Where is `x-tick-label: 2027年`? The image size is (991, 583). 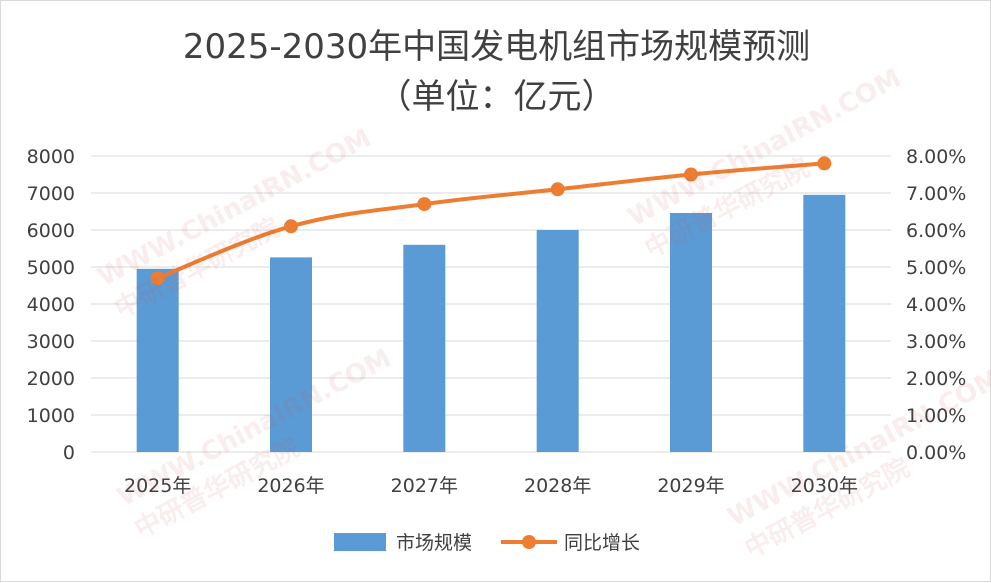 x-tick-label: 2027年 is located at coordinates (424, 486).